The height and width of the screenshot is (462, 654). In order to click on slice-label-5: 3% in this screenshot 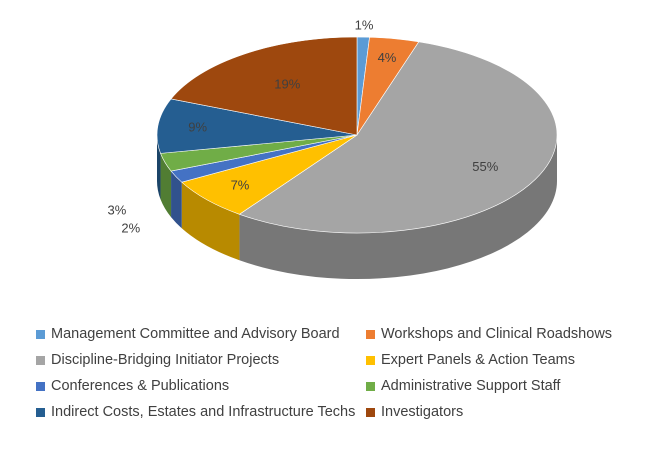, I will do `click(117, 210)`.